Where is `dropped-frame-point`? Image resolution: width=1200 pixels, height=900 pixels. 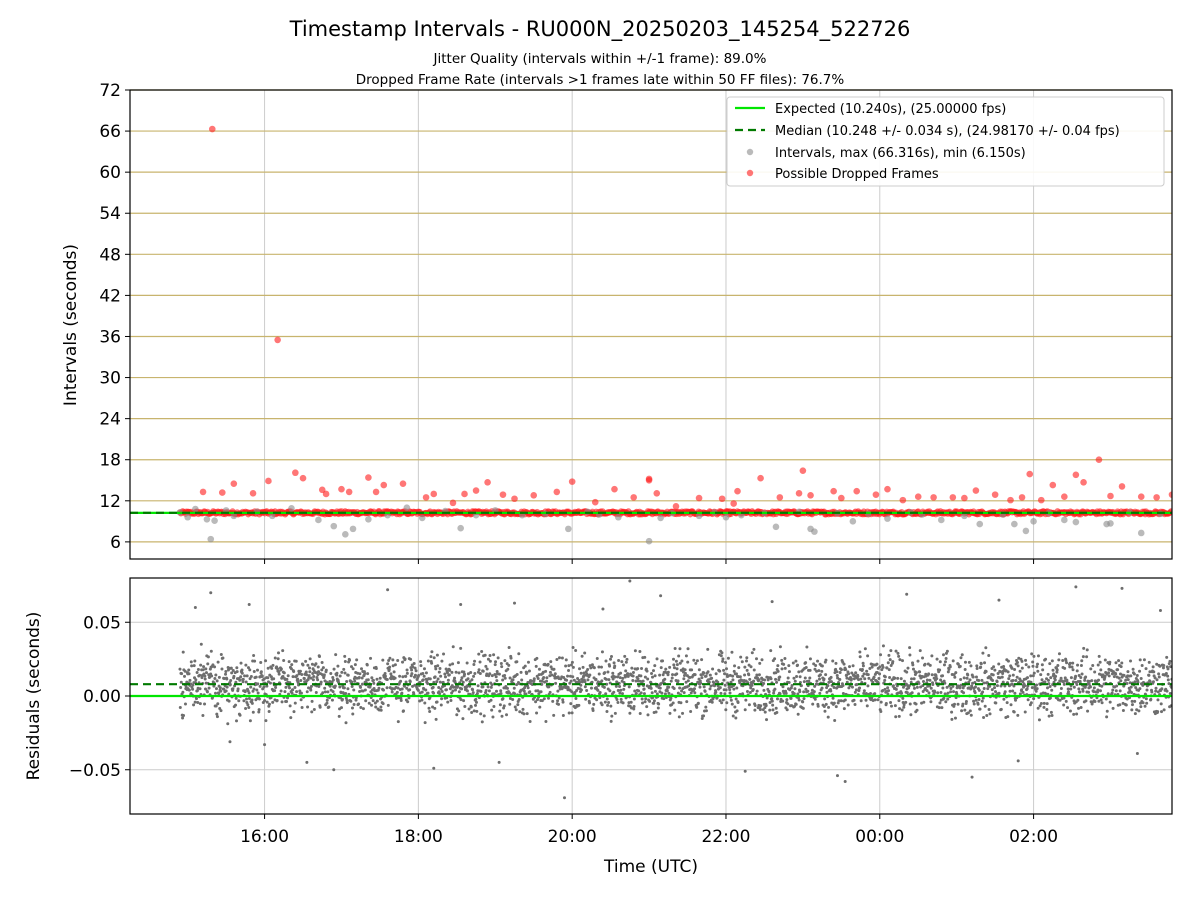
dropped-frame-point is located at coordinates (277, 340).